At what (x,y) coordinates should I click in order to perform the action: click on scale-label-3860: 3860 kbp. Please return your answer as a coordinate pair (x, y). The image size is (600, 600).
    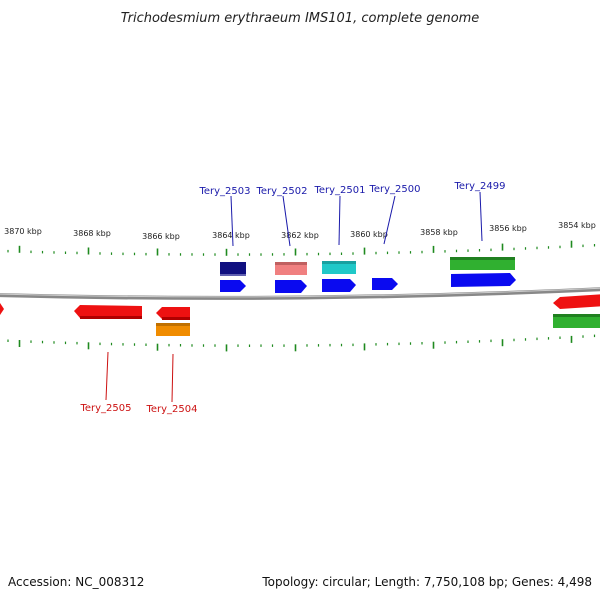
    Looking at the image, I should click on (369, 234).